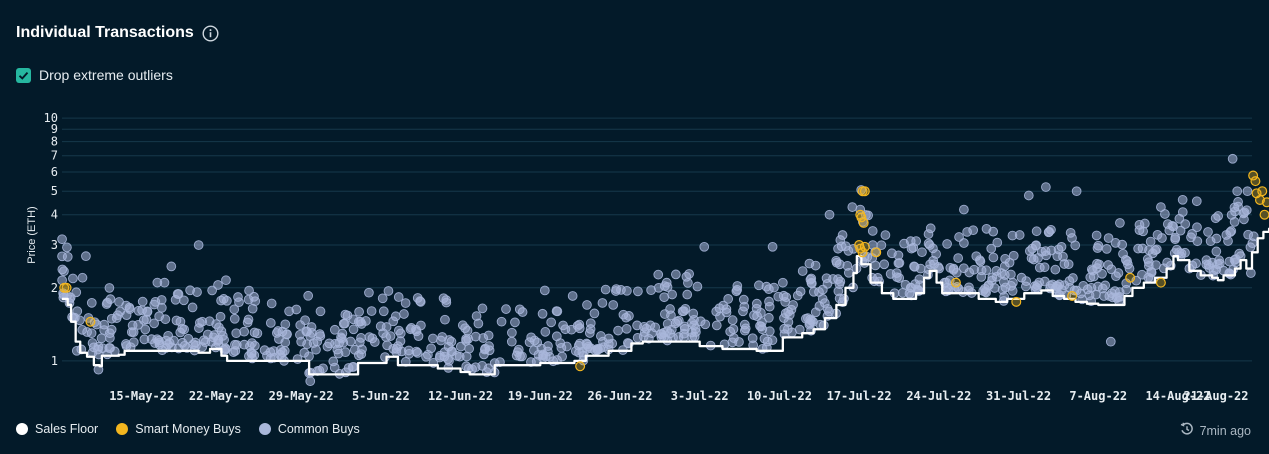 The image size is (1269, 454). Describe the element at coordinates (23, 75) in the screenshot. I see `drop-outliers-checkbox` at that location.